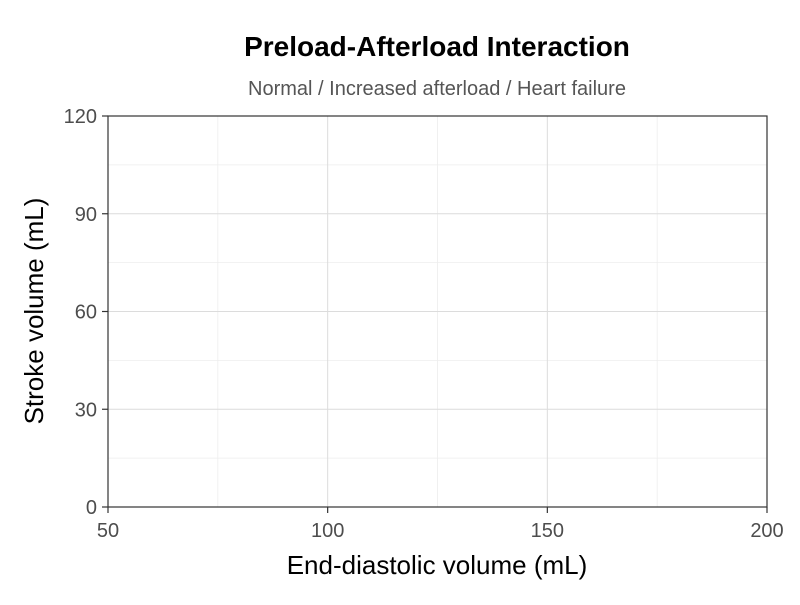 This screenshot has height=605, width=800. I want to click on y-axis-title: Stroke volume (mL), so click(34, 311).